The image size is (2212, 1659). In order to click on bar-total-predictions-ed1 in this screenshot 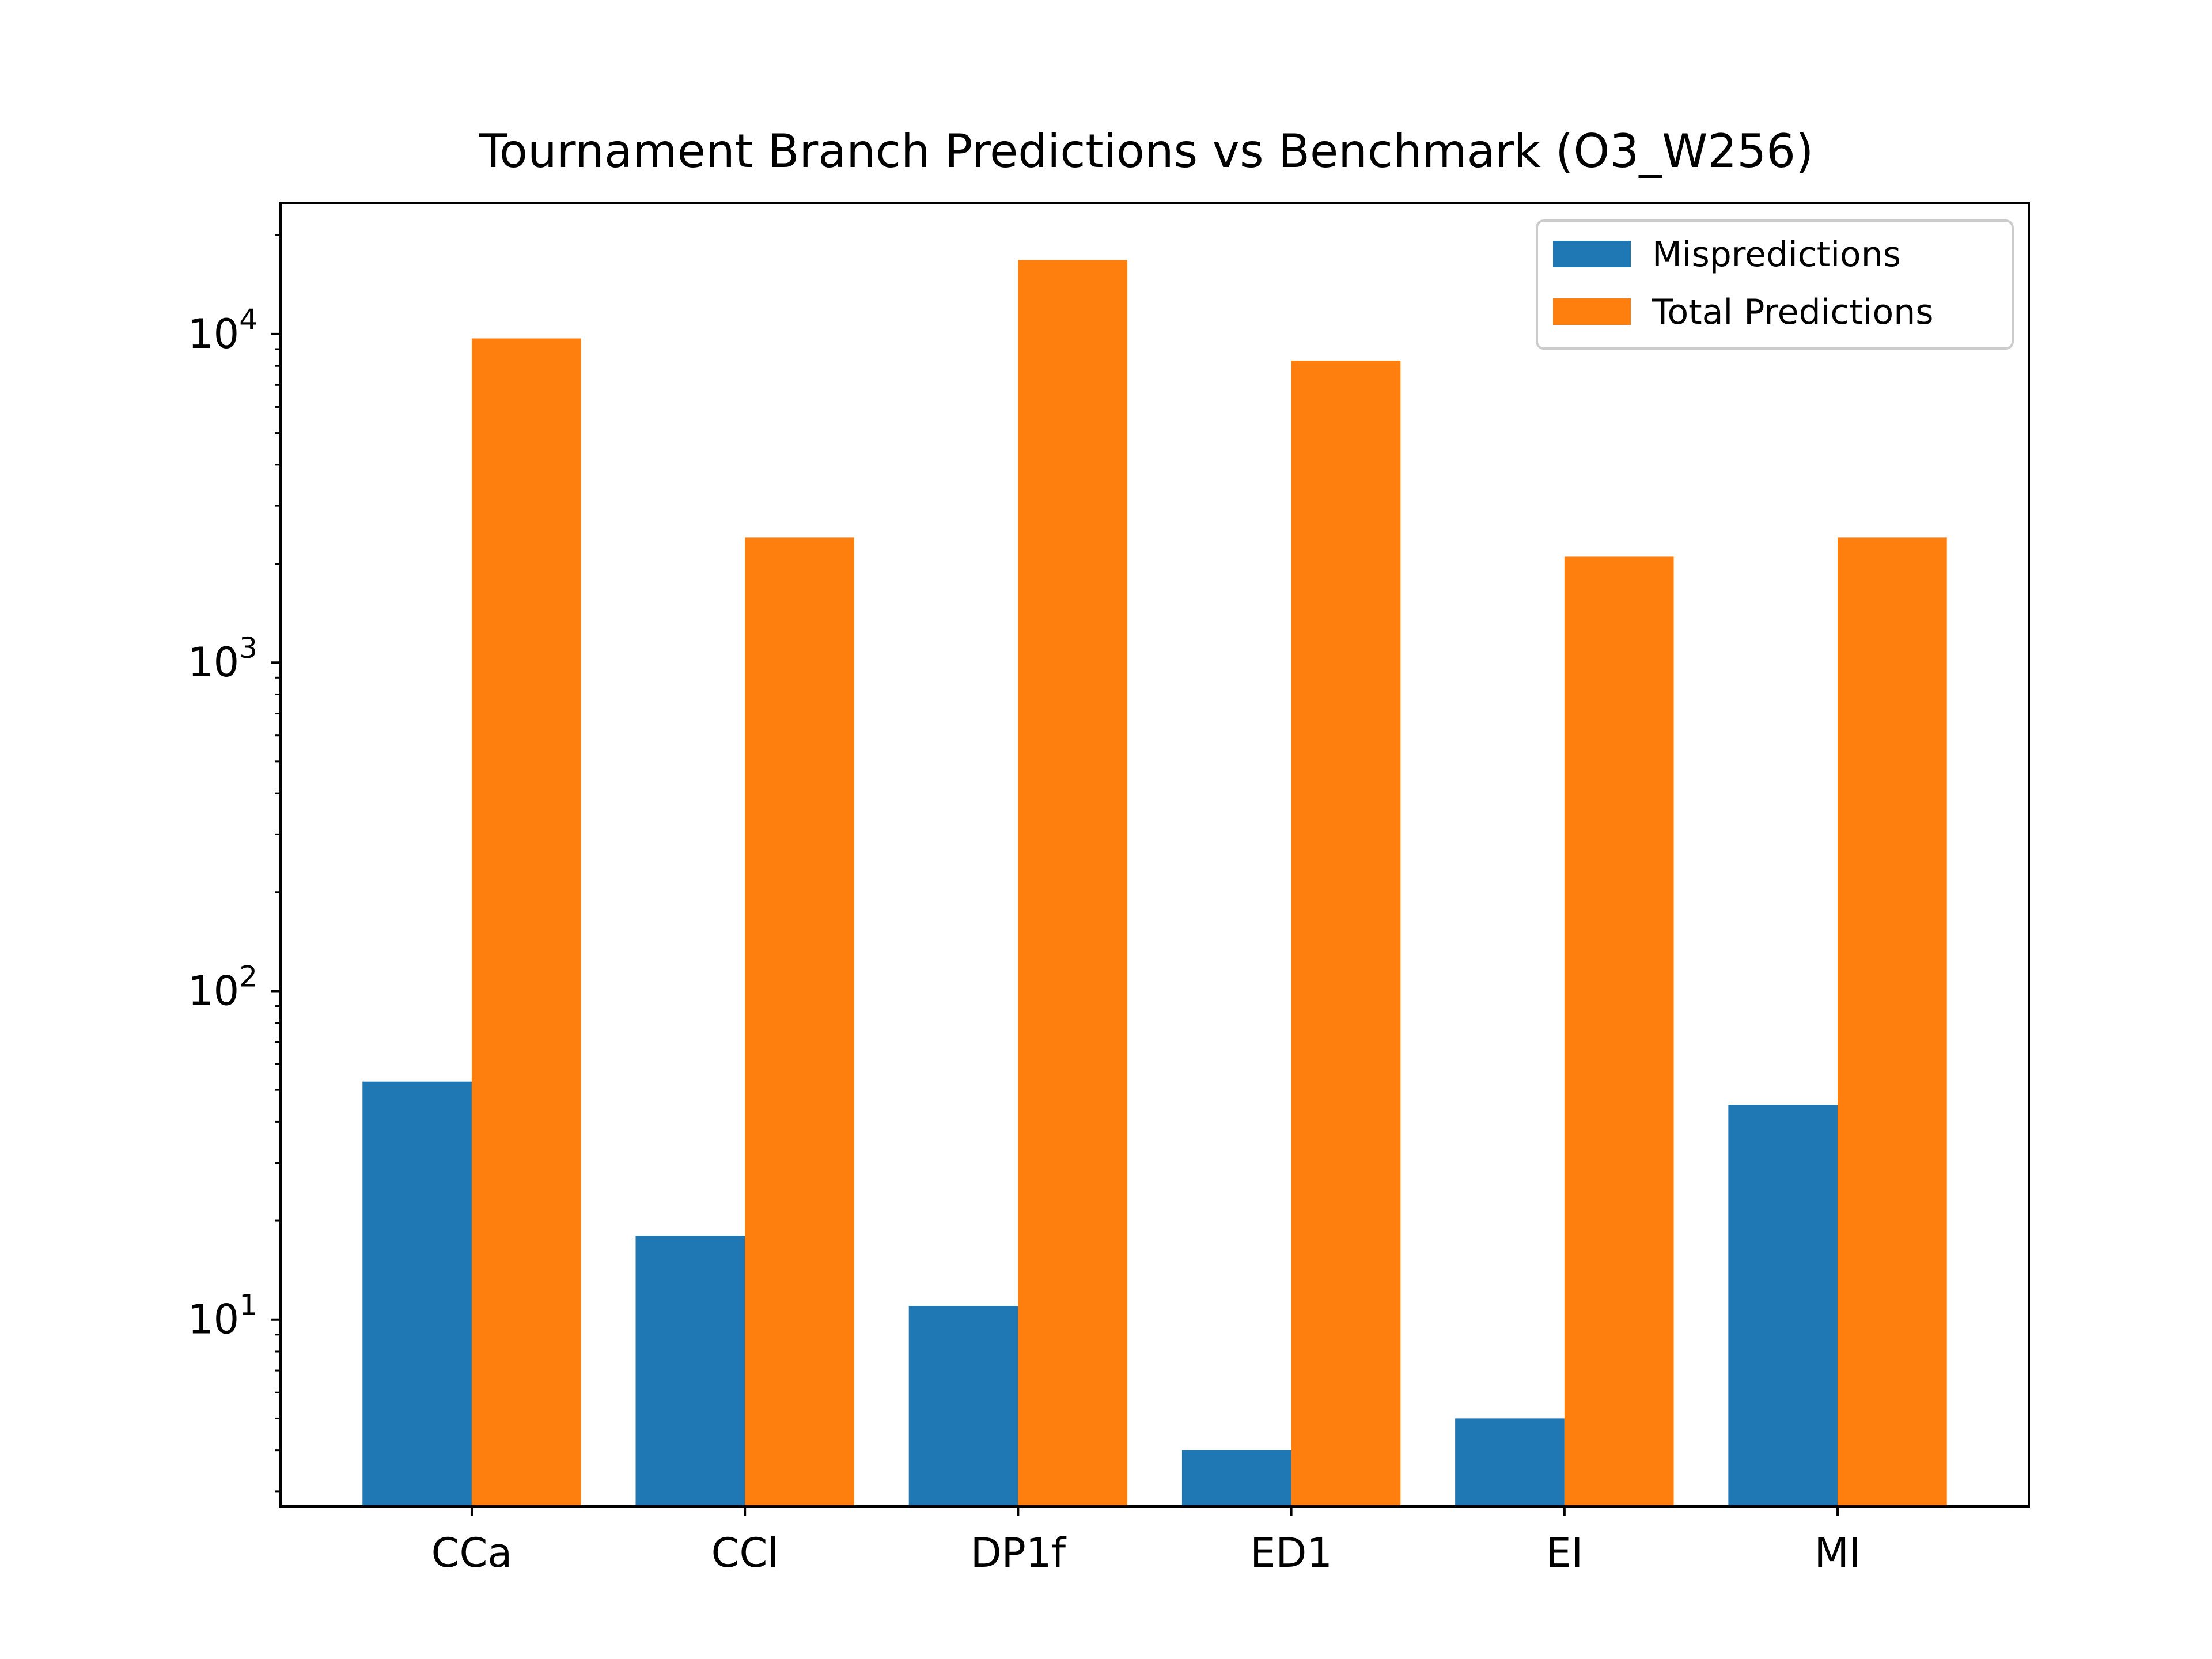, I will do `click(1346, 933)`.